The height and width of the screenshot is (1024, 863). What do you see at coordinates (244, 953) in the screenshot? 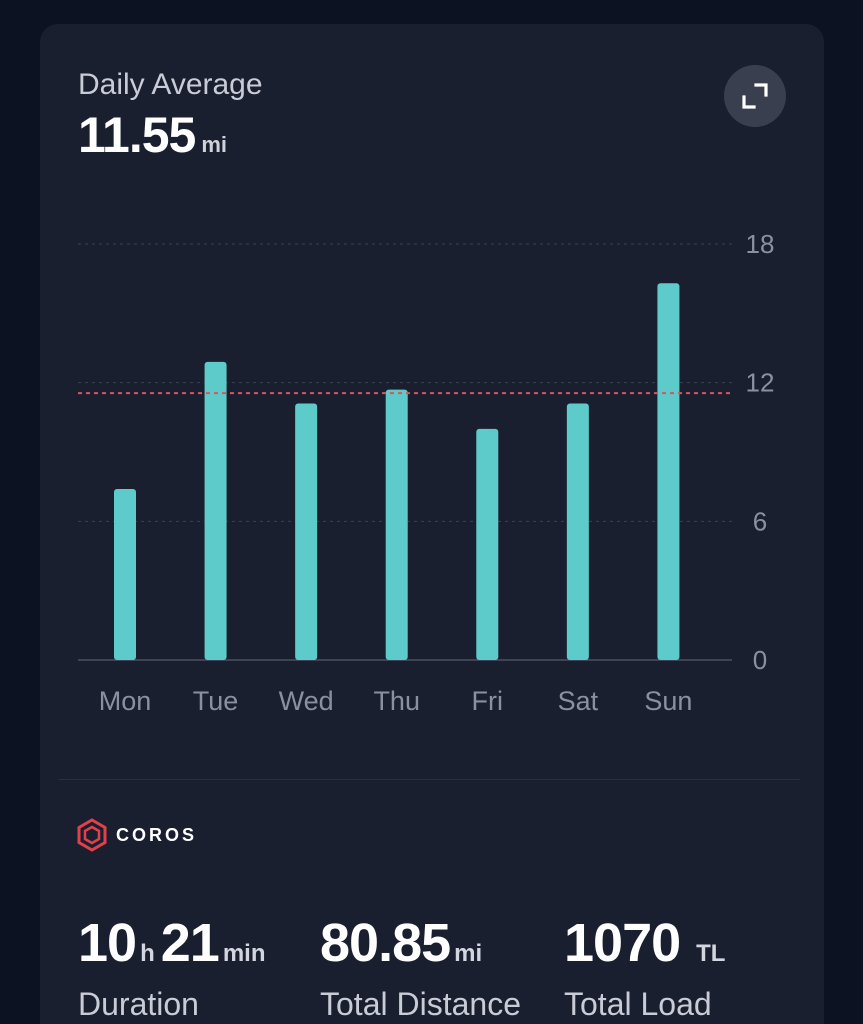
I see `duration-minutes-unit: min` at bounding box center [244, 953].